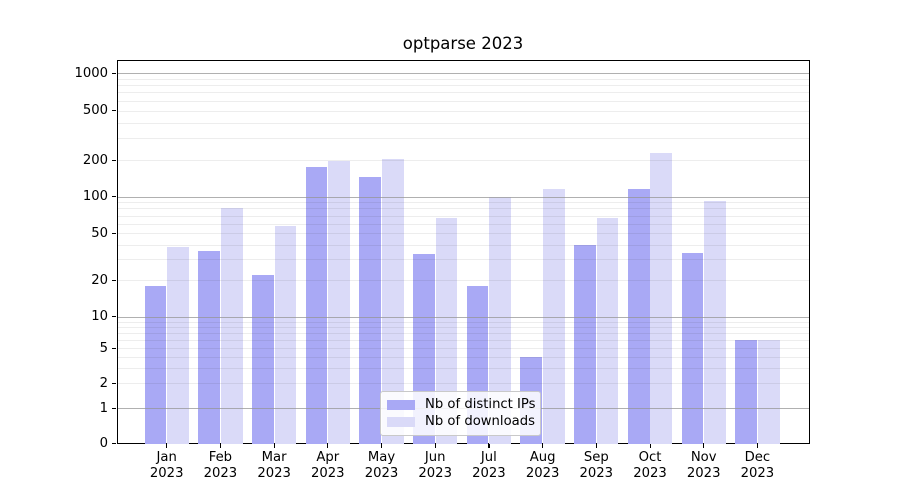  I want to click on legend: Nb of distinct IPs Nb of downloads, so click(460, 413).